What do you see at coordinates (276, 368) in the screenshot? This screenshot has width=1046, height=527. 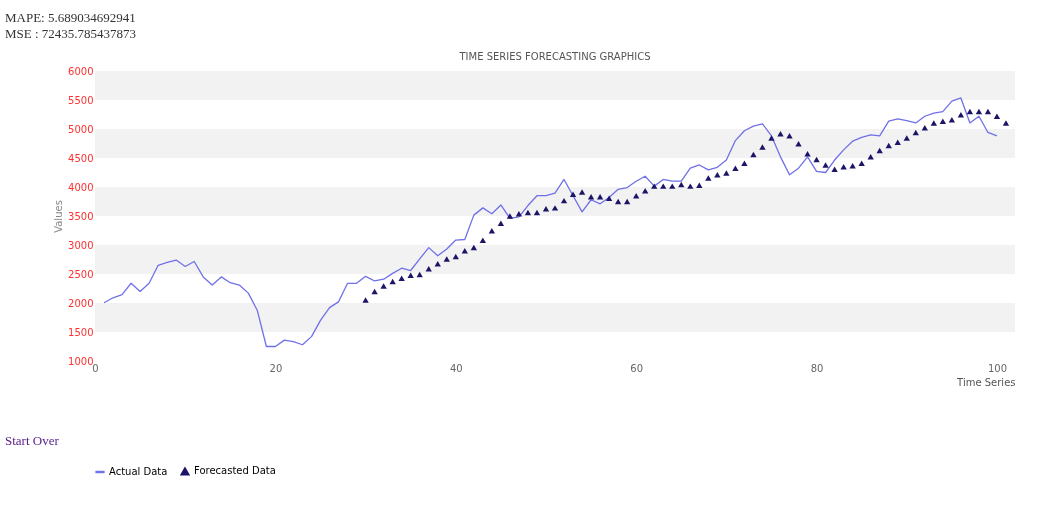 I see `x-tick-label: 20` at bounding box center [276, 368].